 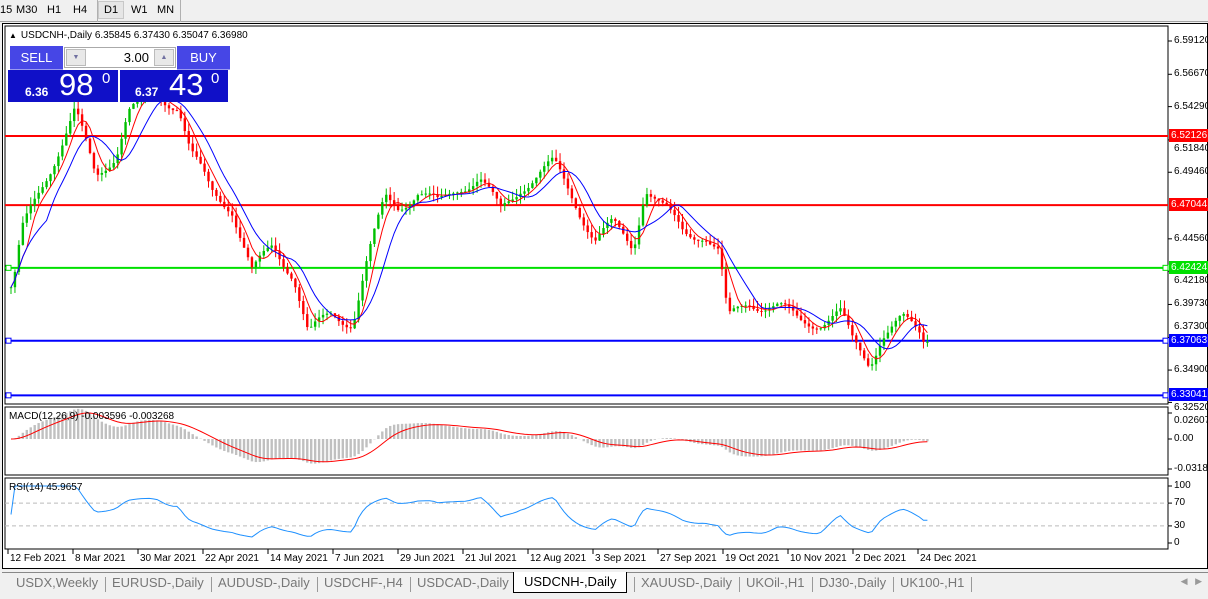 I want to click on level-handle, so click(x=8, y=267).